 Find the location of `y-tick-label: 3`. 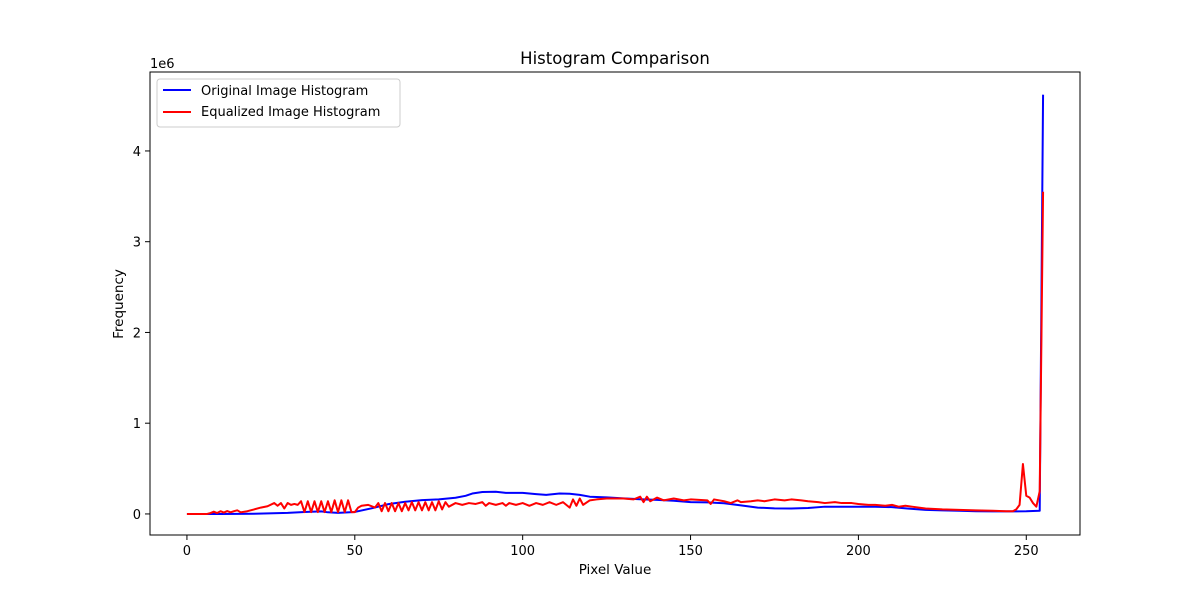

y-tick-label: 3 is located at coordinates (137, 243).